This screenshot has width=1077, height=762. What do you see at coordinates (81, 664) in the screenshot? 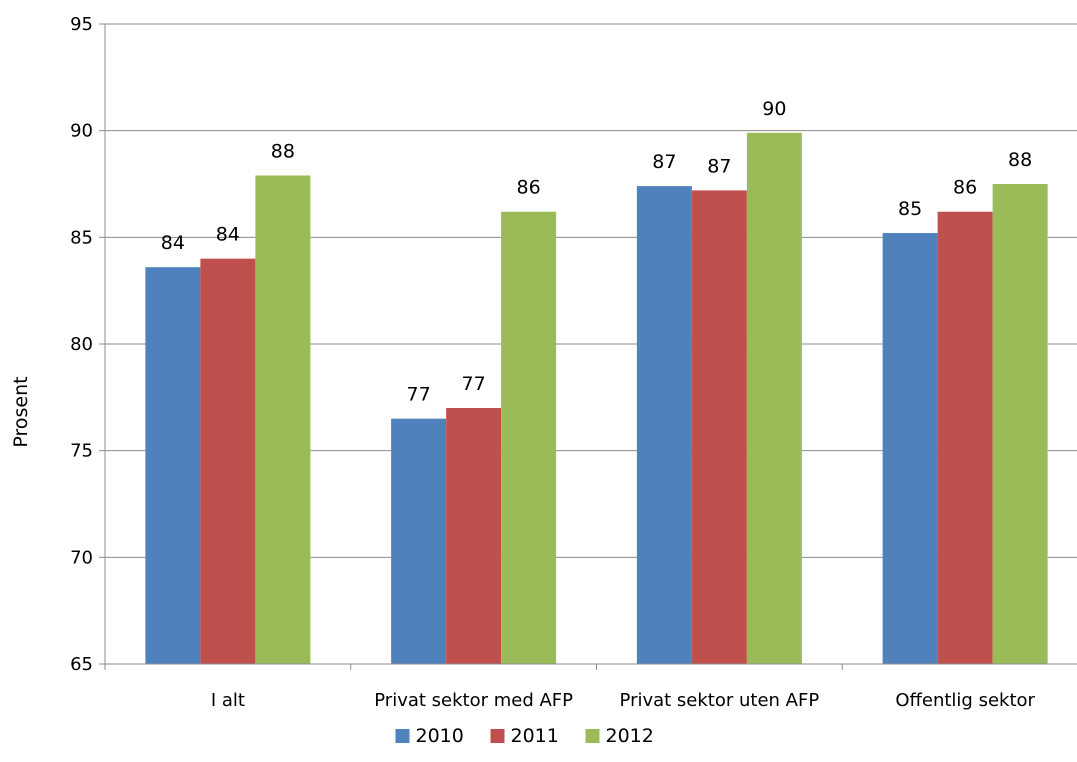
I see `y-tick-label: 65` at bounding box center [81, 664].